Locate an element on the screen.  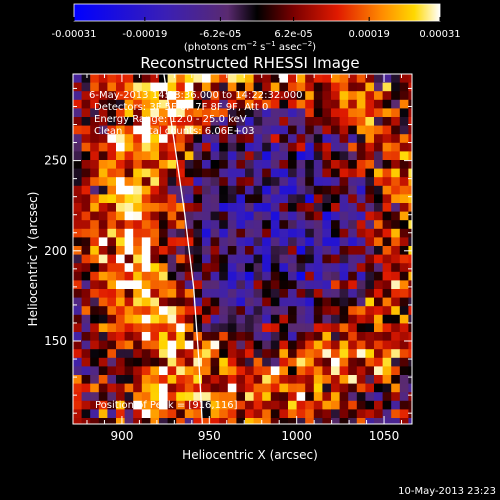
annotation-total-counts: Clean Total counts: 6.06E+03 is located at coordinates (174, 131).